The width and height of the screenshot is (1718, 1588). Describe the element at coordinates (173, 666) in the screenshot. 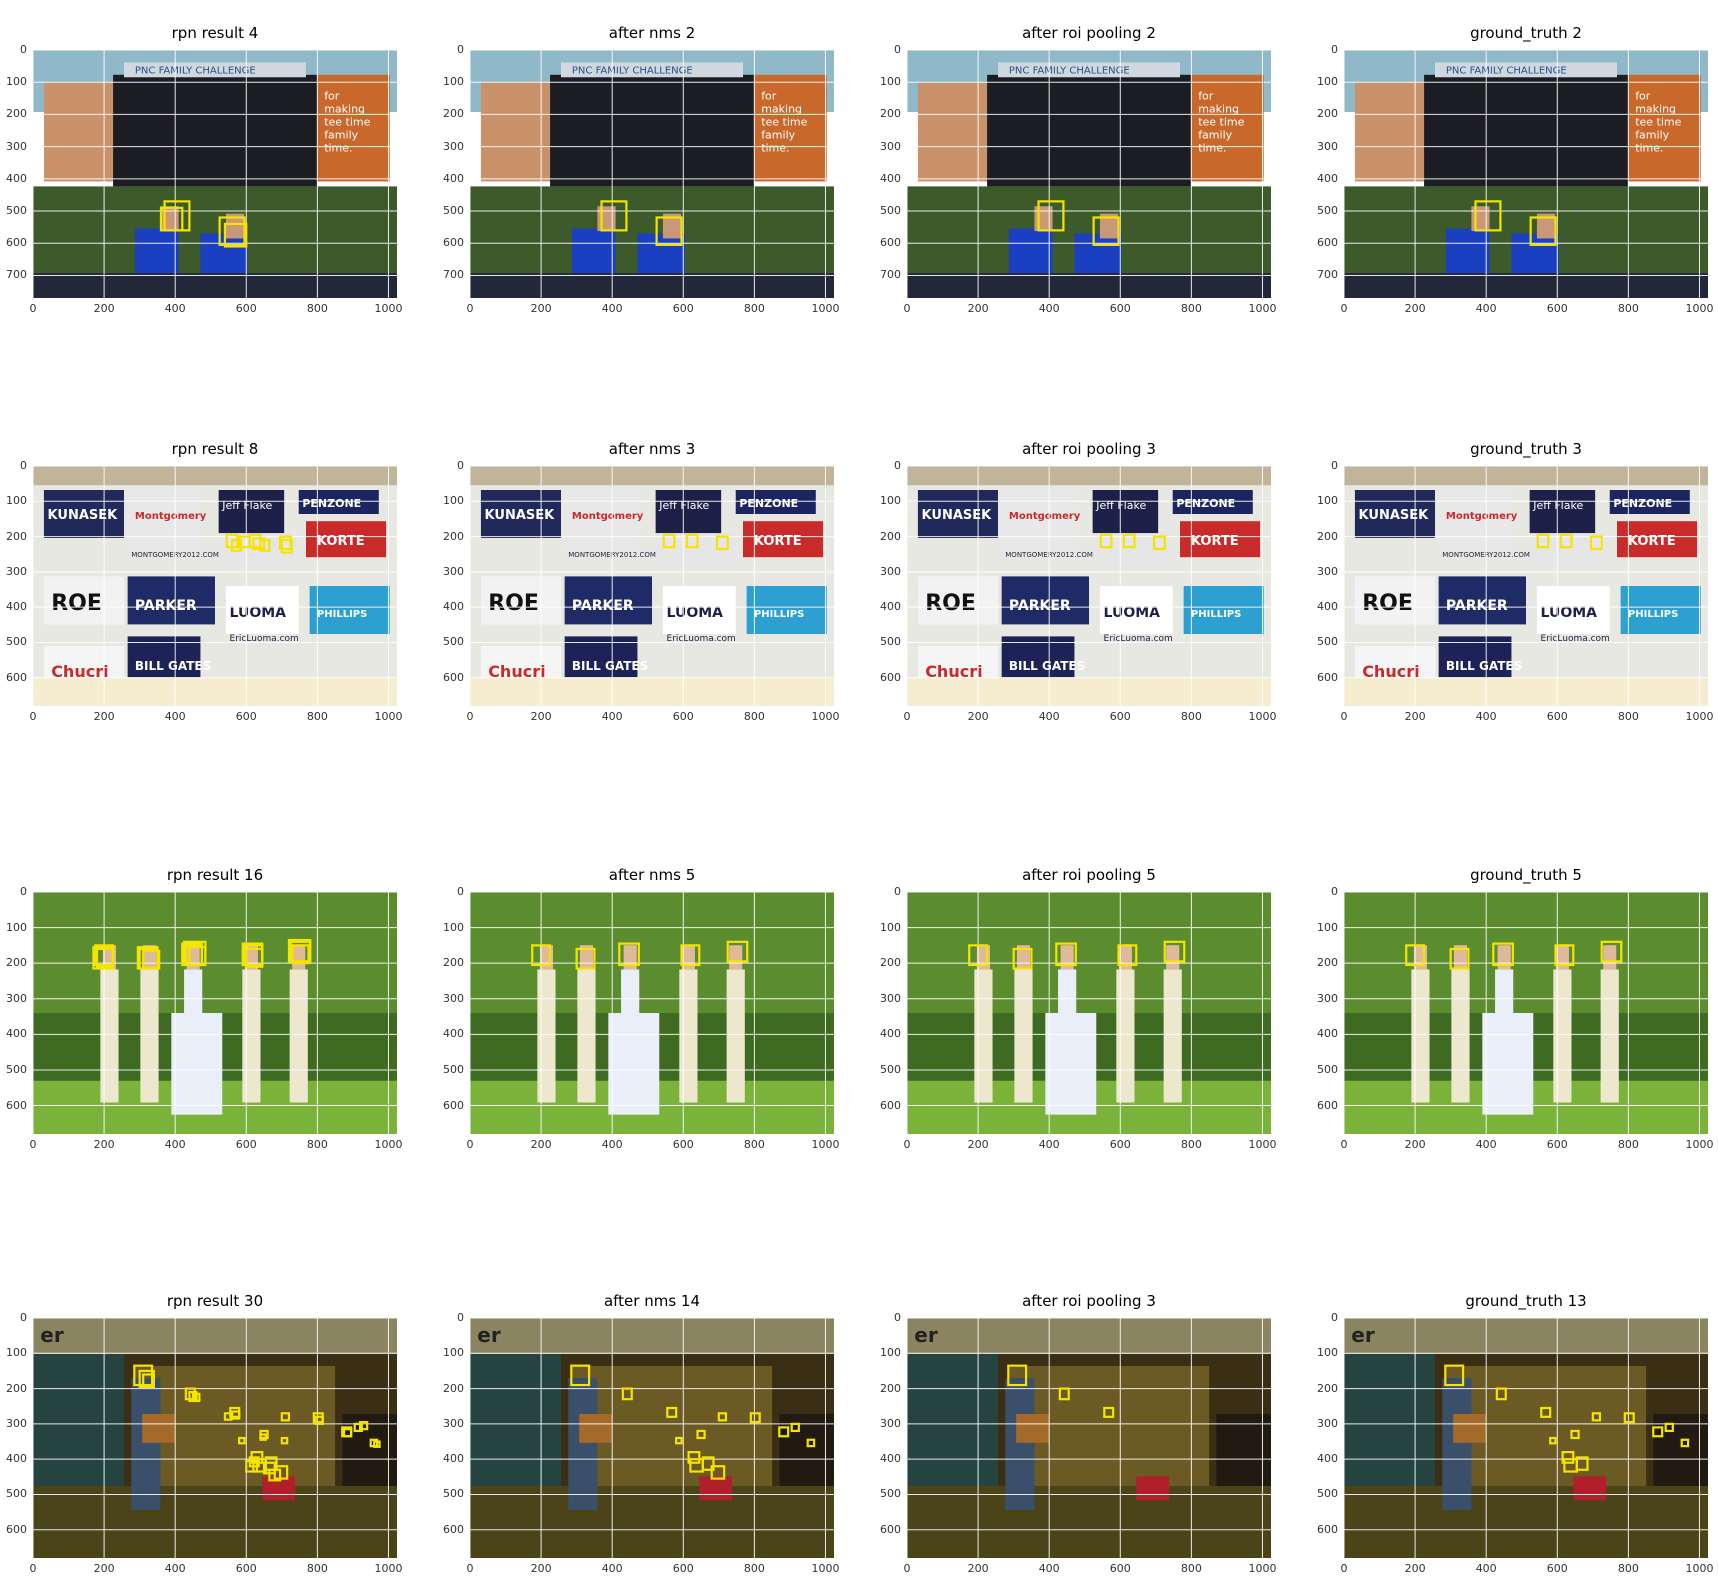

I see `svg-text: BILL GATES` at that location.